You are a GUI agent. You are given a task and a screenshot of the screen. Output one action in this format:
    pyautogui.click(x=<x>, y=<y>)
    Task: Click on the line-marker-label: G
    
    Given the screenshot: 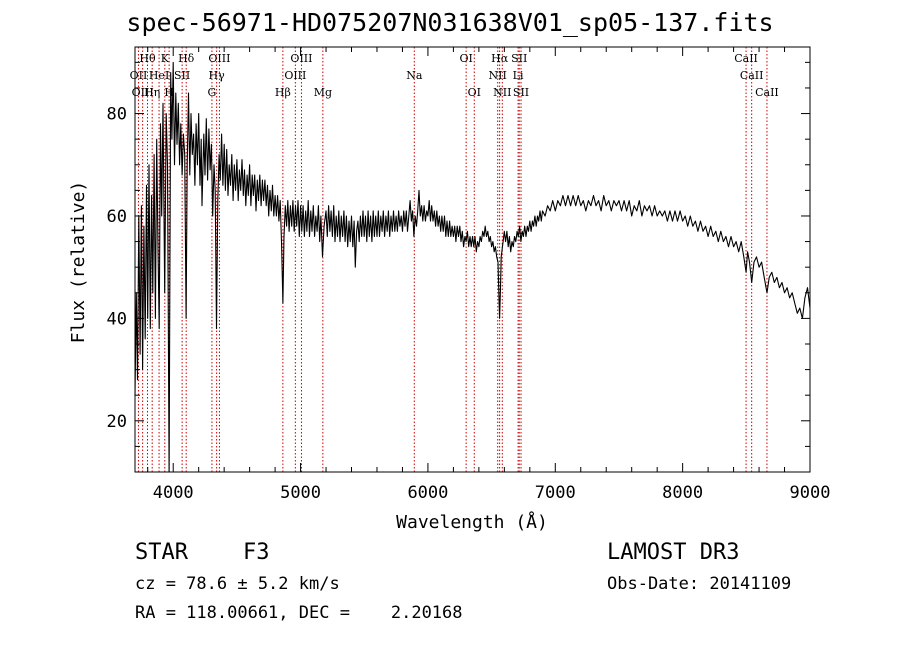 What is the action you would take?
    pyautogui.click(x=212, y=92)
    